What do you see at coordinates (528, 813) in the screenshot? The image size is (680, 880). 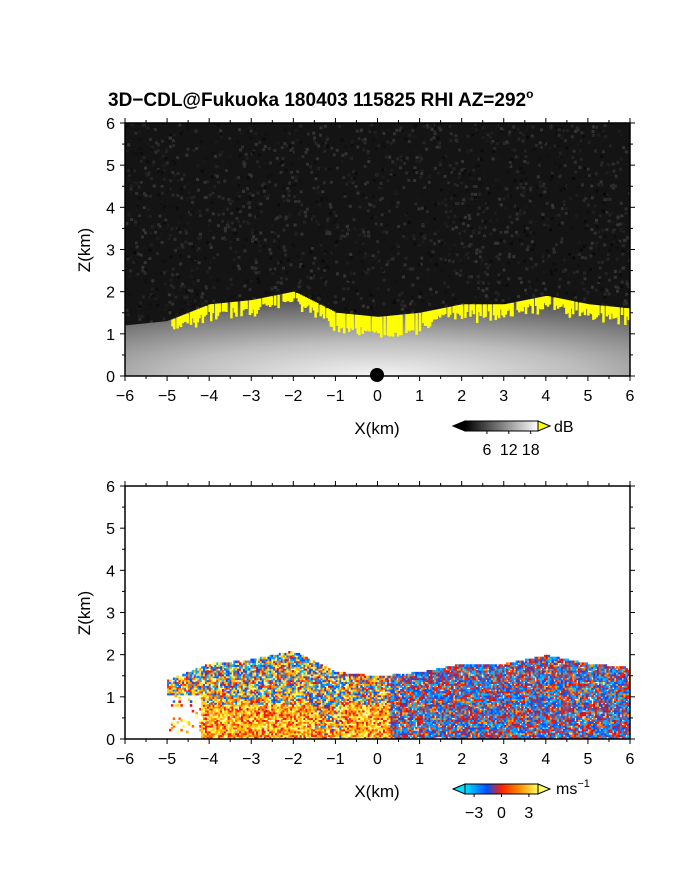 I see `colorbar-tick-label: 3` at bounding box center [528, 813].